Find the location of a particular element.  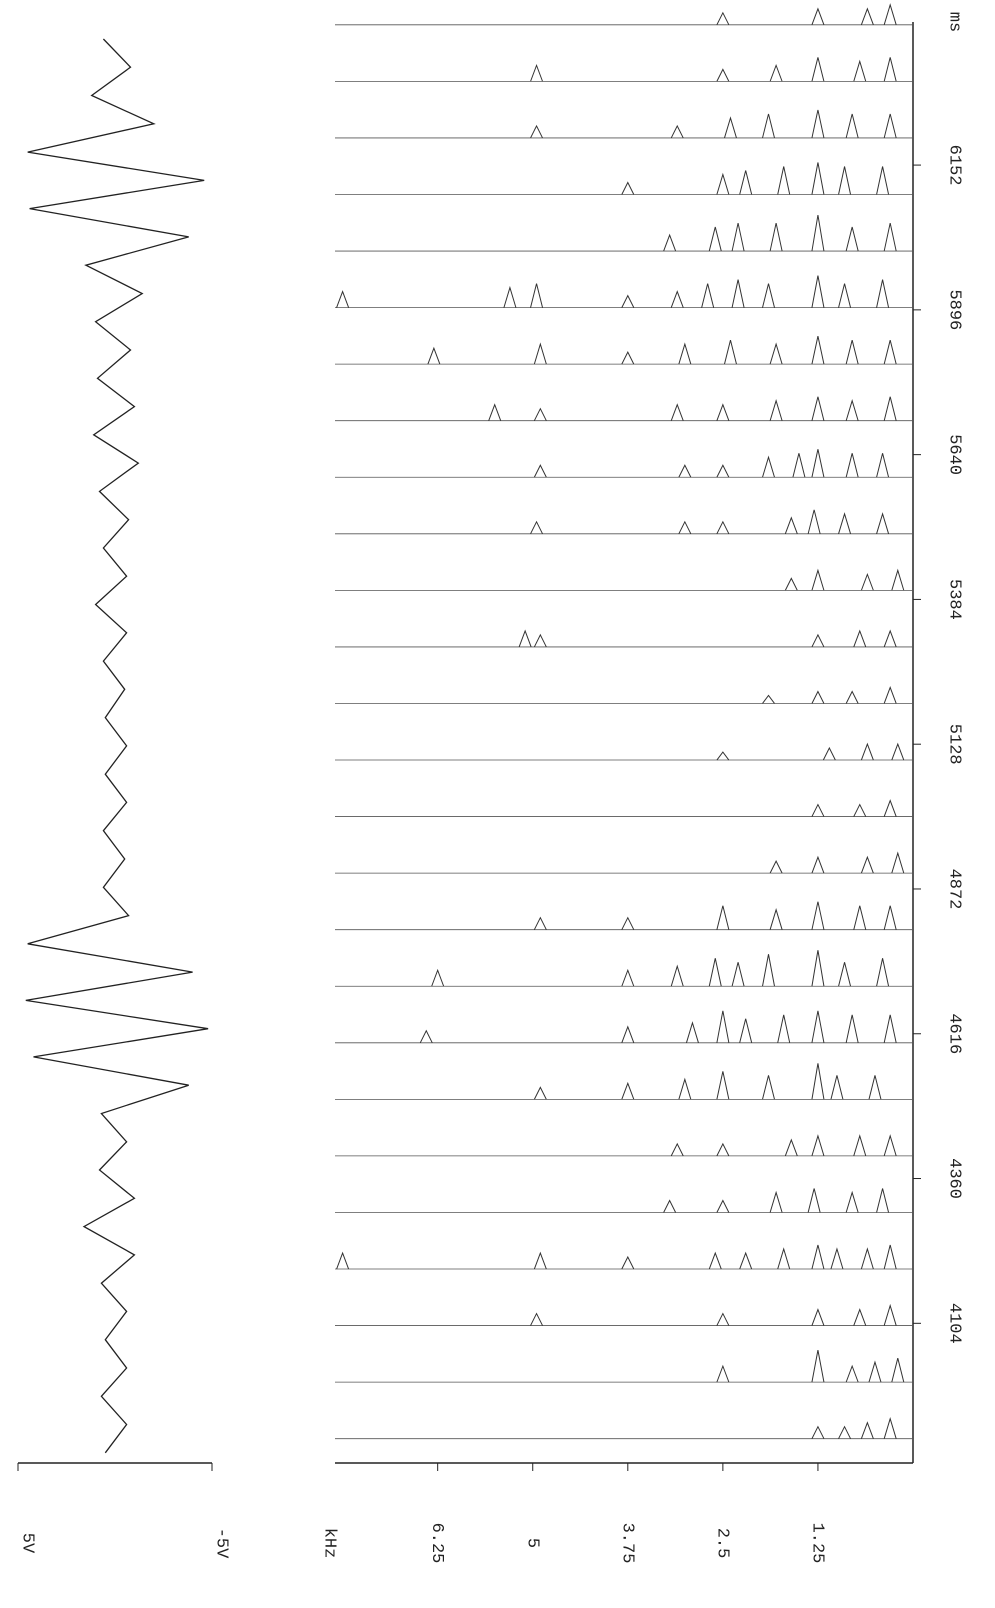

x-tick-label: -5V is located at coordinates (221, 1543).